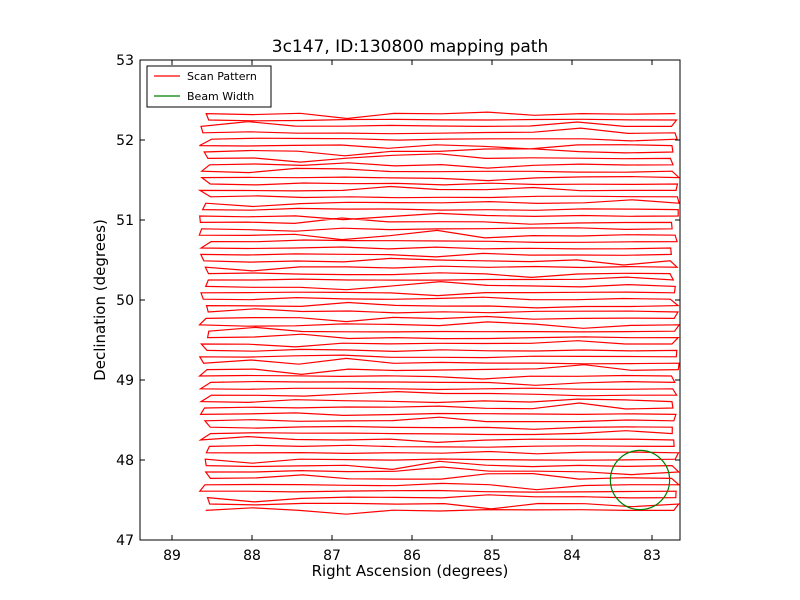  Describe the element at coordinates (252, 556) in the screenshot. I see `x-tick-label: 88` at that location.